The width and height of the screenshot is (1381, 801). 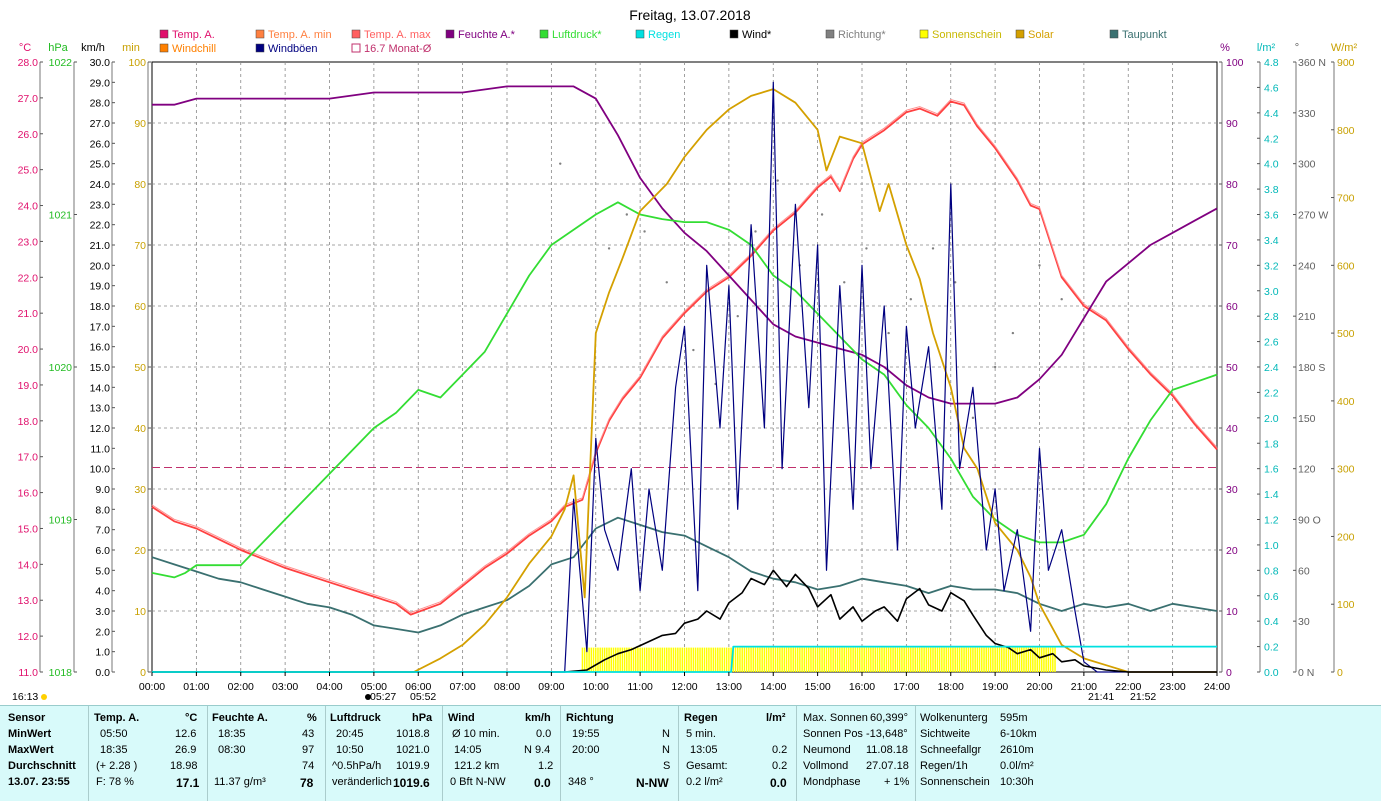 What do you see at coordinates (42, 766) in the screenshot?
I see `row-label-avg: Durchschnitt` at bounding box center [42, 766].